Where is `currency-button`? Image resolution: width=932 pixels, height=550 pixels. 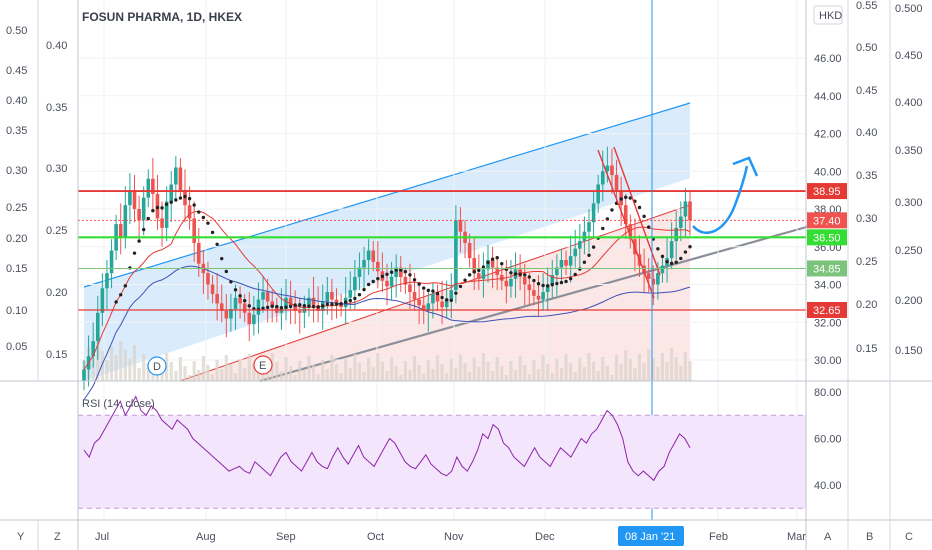
currency-button is located at coordinates (828, 15).